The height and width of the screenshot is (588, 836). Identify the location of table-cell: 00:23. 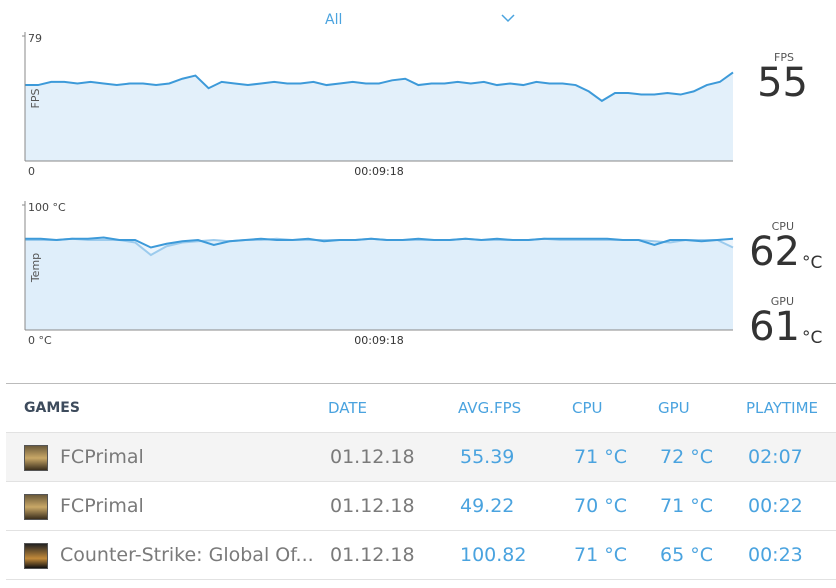
(775, 555).